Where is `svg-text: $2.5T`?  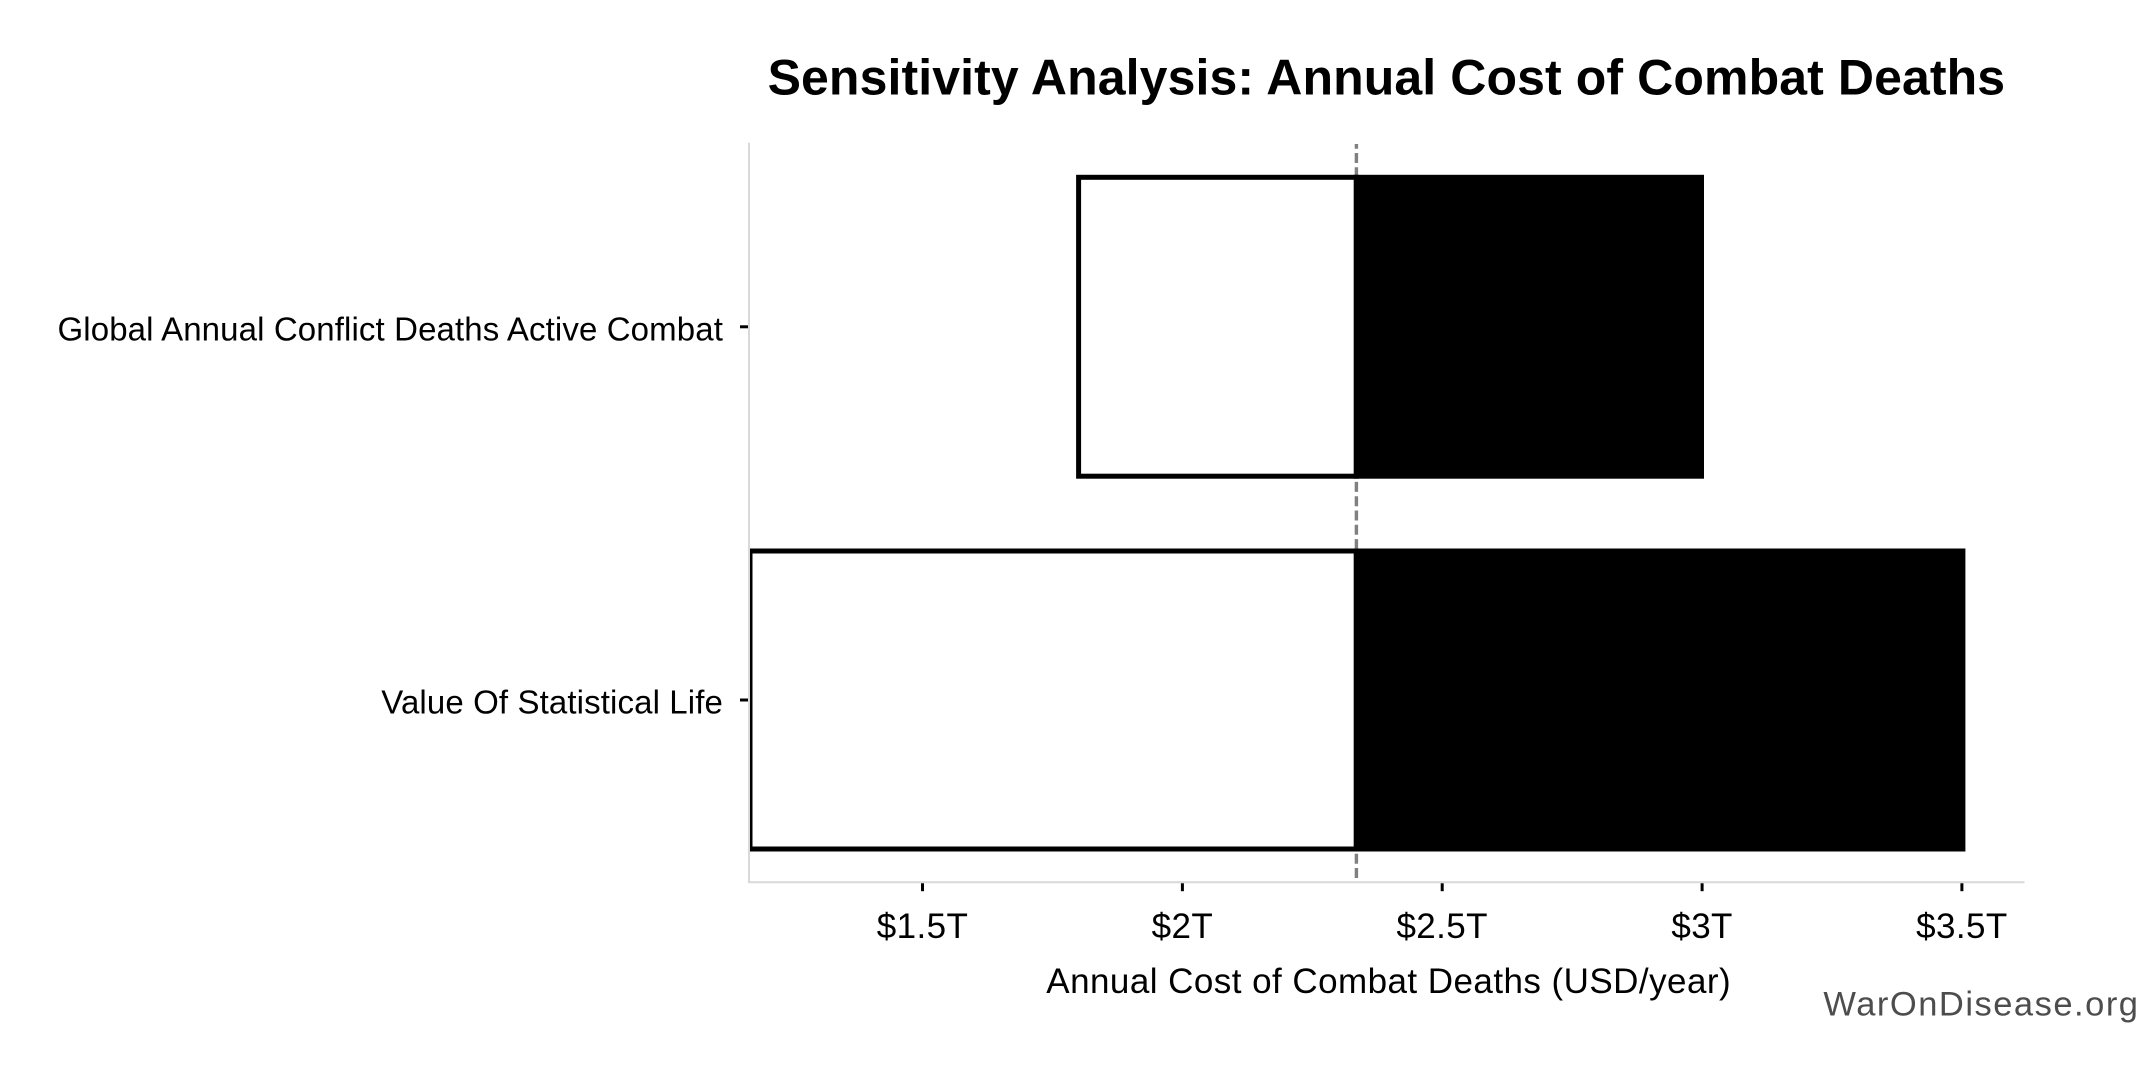
svg-text: $2.5T is located at coordinates (1442, 926).